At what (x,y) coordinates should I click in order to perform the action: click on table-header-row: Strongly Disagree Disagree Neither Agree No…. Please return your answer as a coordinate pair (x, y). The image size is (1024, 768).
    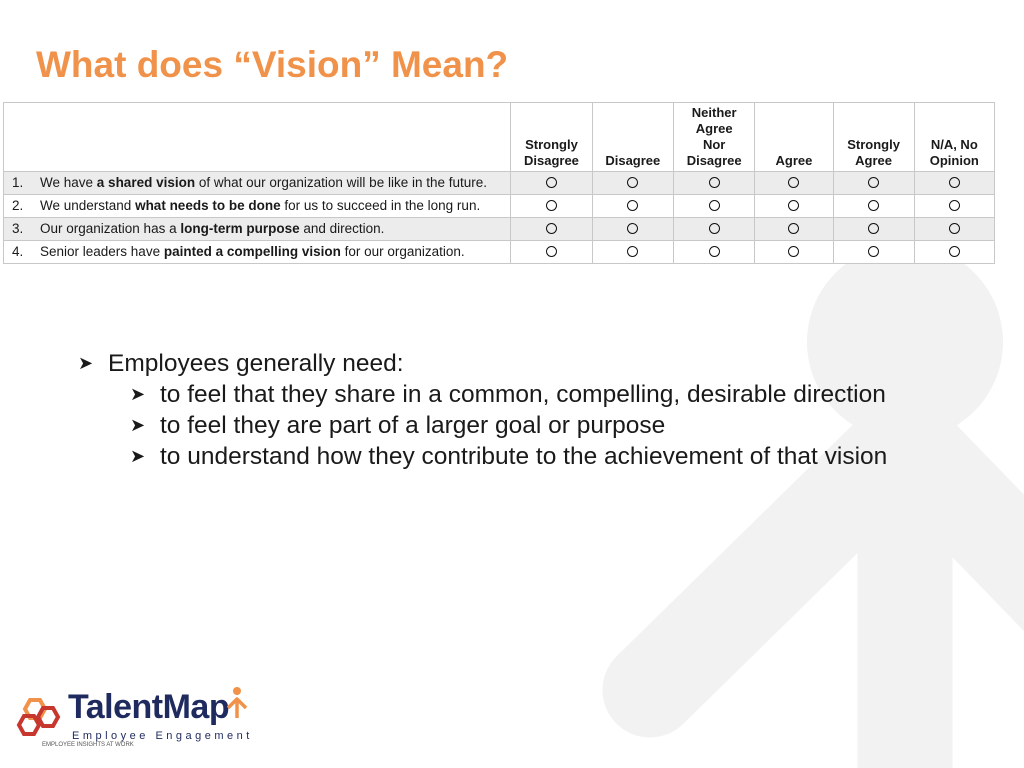
    Looking at the image, I should click on (499, 137).